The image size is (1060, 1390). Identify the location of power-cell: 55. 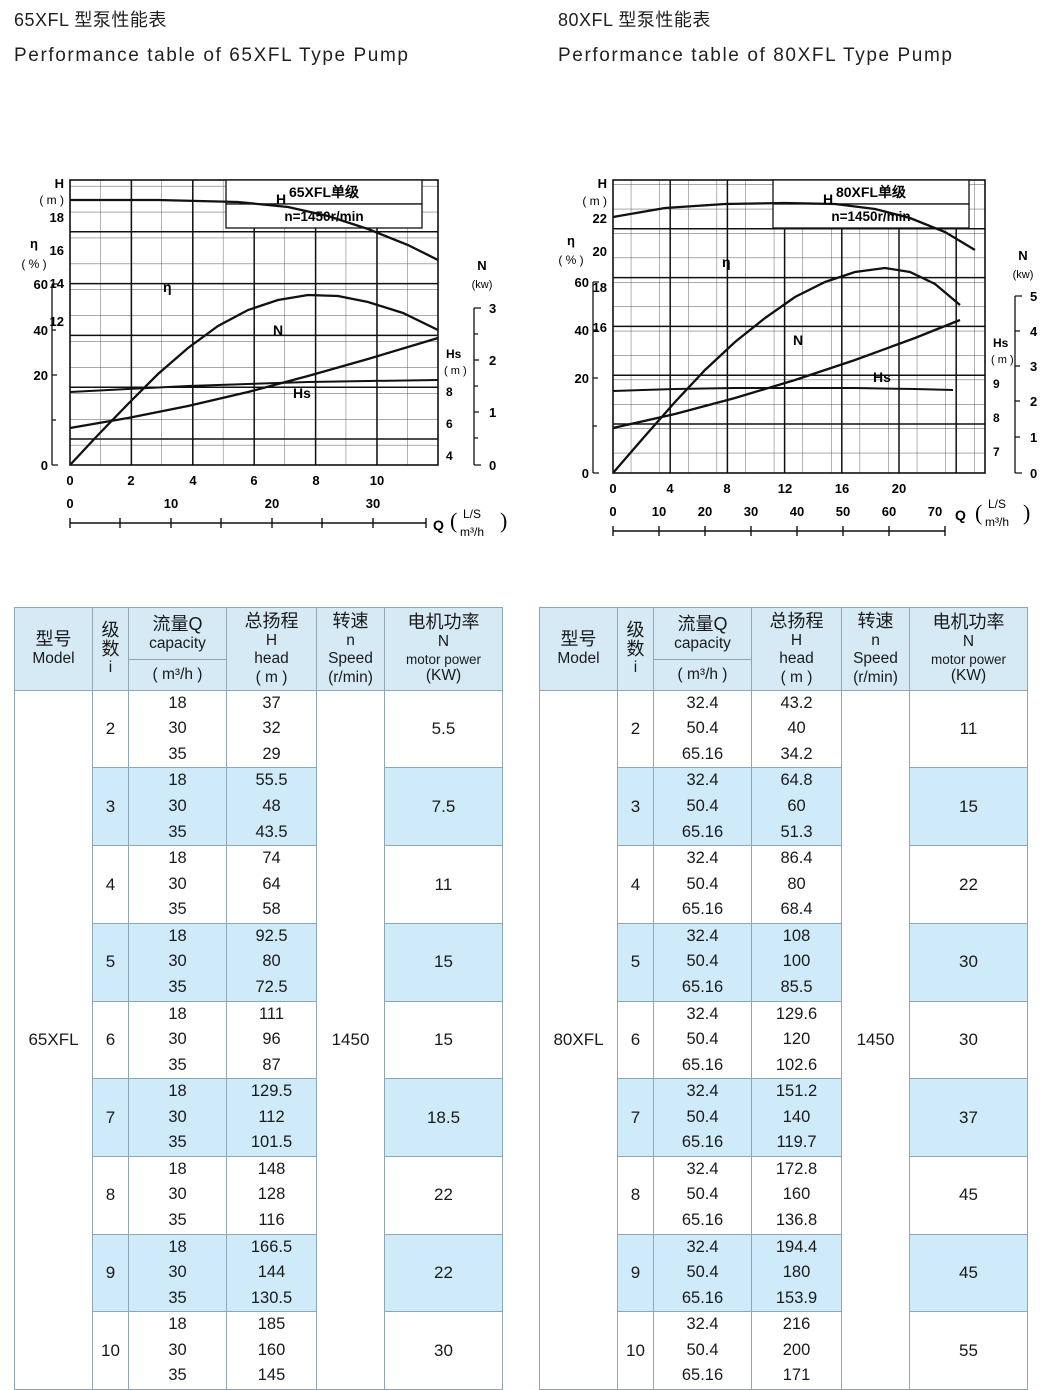
(968, 1350).